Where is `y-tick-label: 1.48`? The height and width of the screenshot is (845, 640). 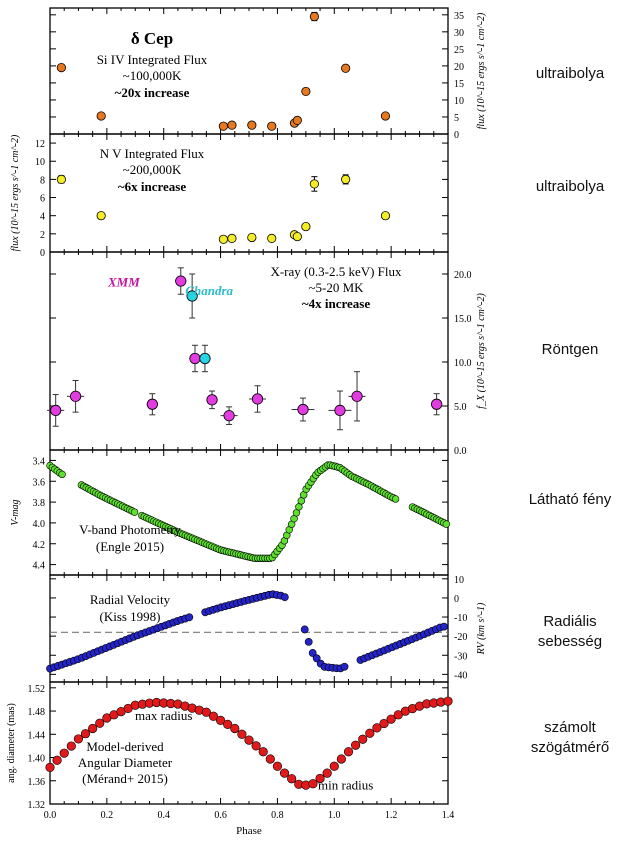
y-tick-label: 1.48 is located at coordinates (37, 712).